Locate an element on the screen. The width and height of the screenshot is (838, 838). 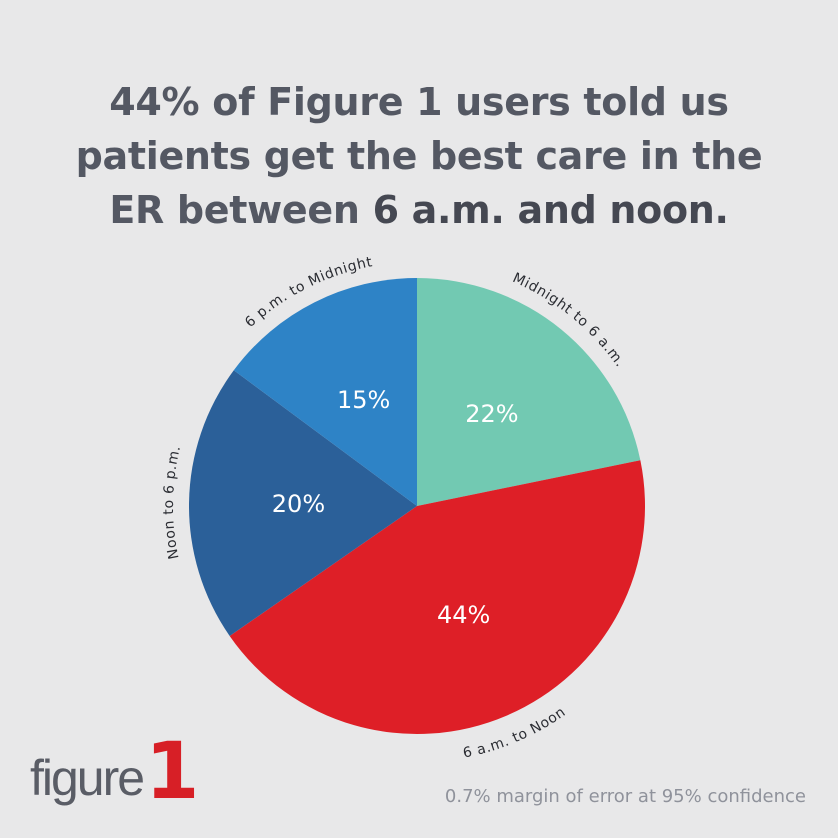
figure1-logo: figure 1 is located at coordinates (115, 771).